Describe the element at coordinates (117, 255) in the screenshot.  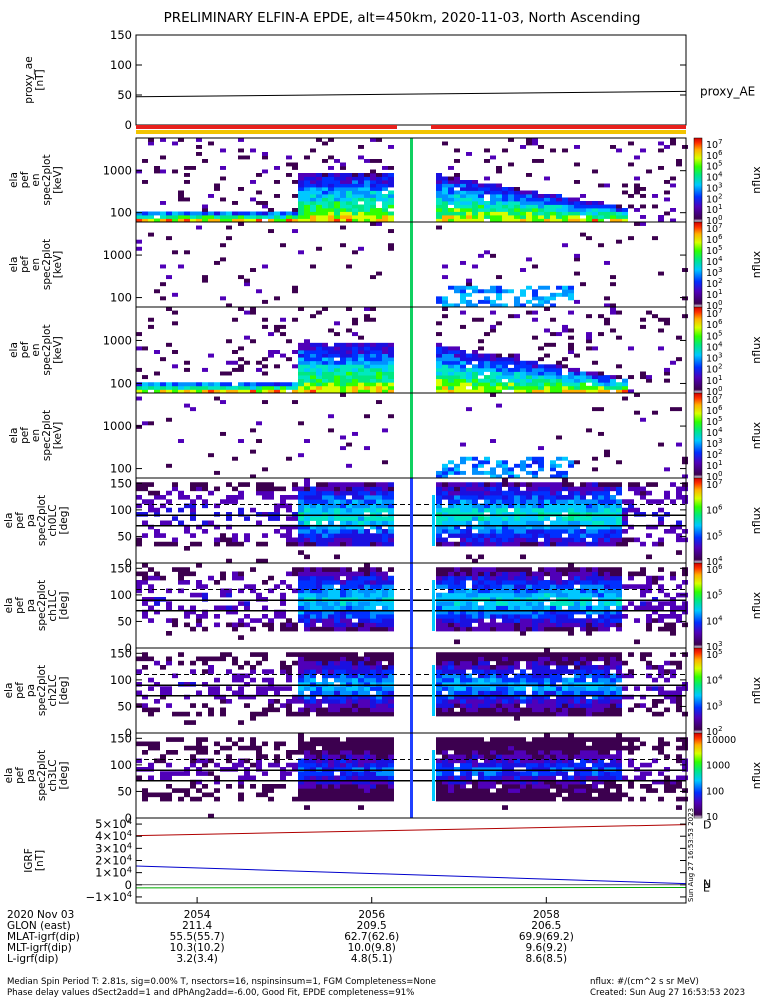
I see `y-tick-label: 1000` at that location.